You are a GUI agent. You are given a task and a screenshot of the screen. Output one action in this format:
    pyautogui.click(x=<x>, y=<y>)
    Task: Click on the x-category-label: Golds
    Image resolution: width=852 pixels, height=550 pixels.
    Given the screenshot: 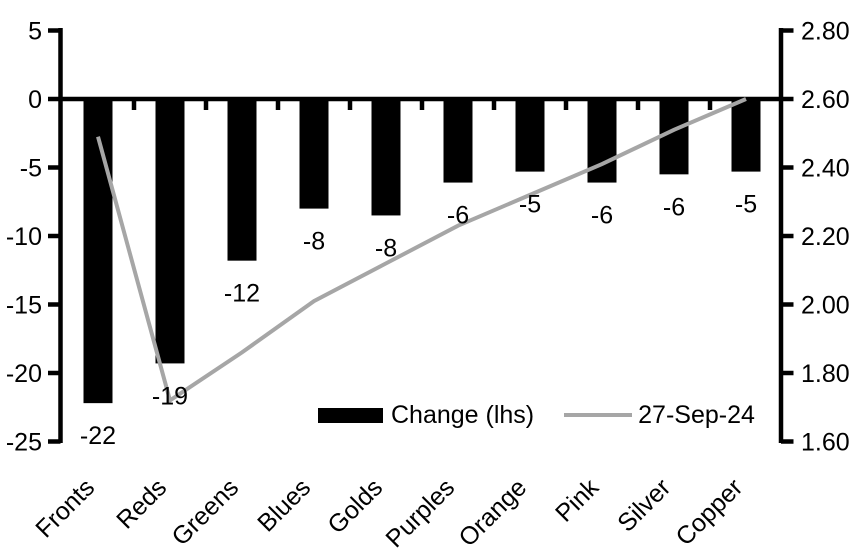 What is the action you would take?
    pyautogui.click(x=355, y=506)
    